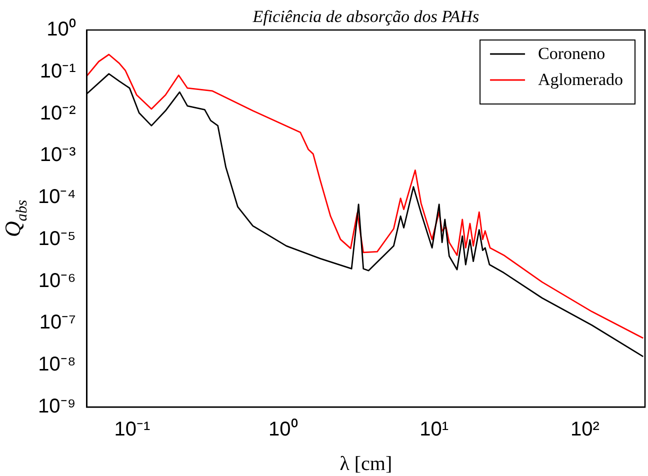  I want to click on y-tick-label: 10⁻³, so click(58, 155).